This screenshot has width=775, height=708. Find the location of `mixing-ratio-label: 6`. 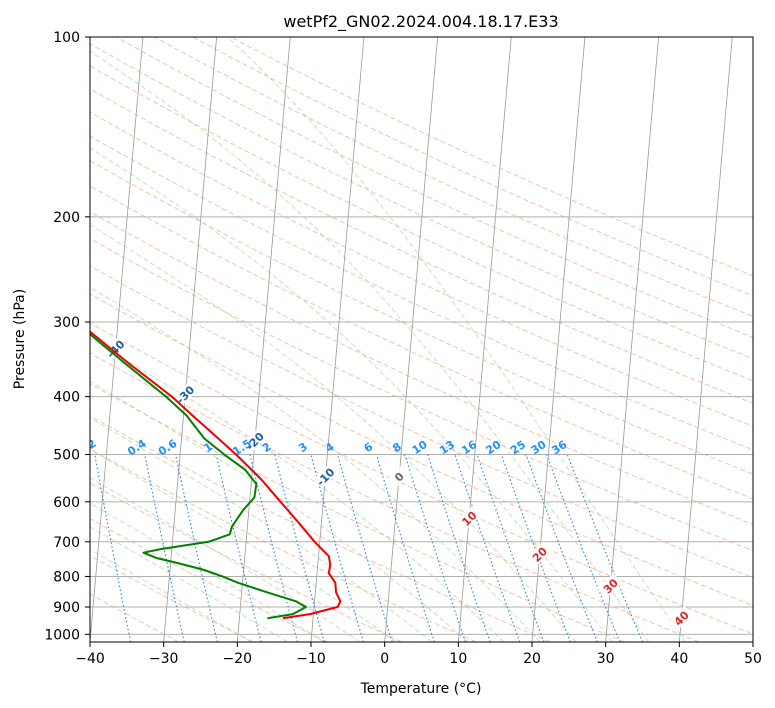

mixing-ratio-label: 6 is located at coordinates (369, 447).